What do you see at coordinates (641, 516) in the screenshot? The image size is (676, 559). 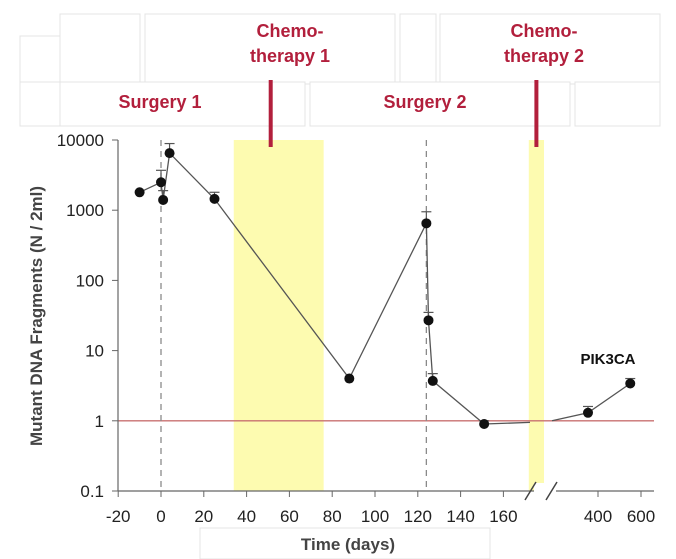 I see `x-tick-label: 600` at bounding box center [641, 516].